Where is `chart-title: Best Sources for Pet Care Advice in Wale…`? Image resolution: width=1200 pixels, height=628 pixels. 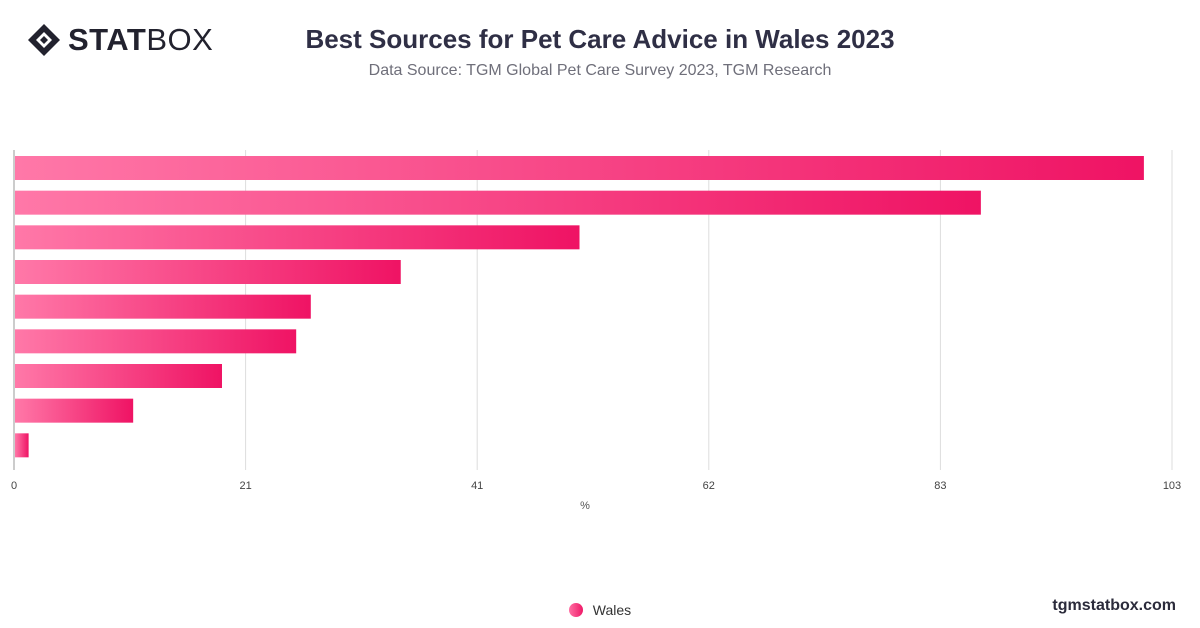 chart-title: Best Sources for Pet Care Advice in Wale… is located at coordinates (600, 39).